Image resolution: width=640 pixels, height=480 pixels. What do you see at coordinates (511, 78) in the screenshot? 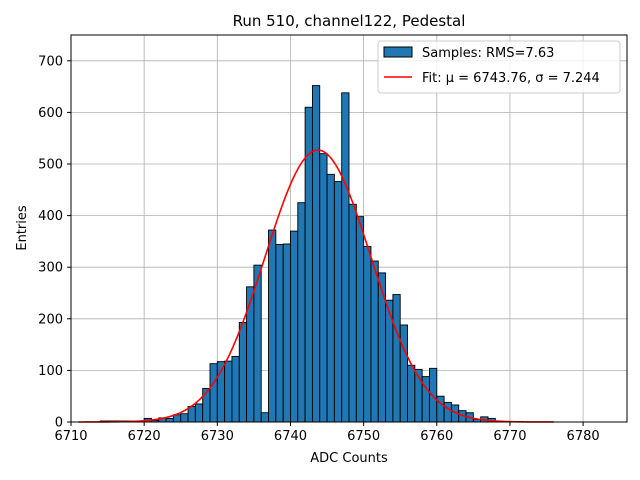
I see `legend-label-fit: Fit: μ = 6743.76, σ = 7.244` at bounding box center [511, 78].